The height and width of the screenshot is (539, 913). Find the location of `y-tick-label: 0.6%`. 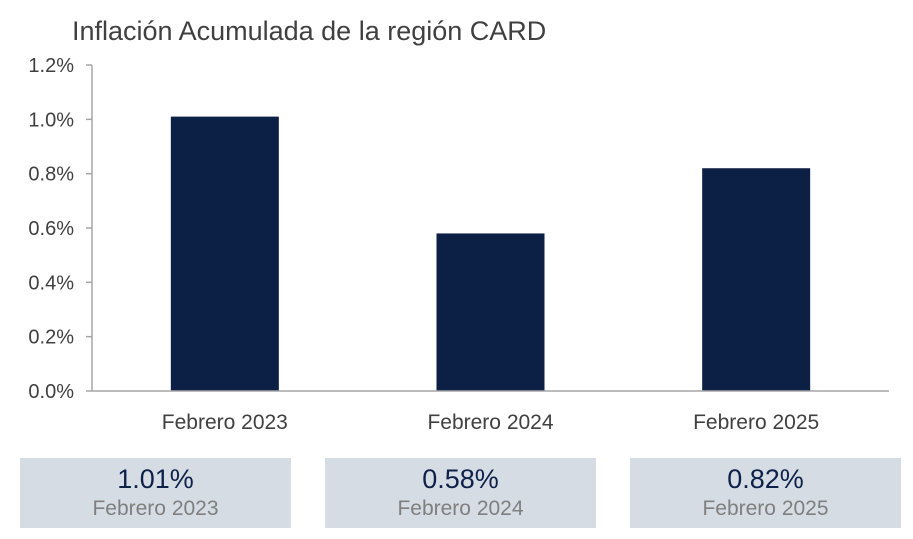

y-tick-label: 0.6% is located at coordinates (51, 229).